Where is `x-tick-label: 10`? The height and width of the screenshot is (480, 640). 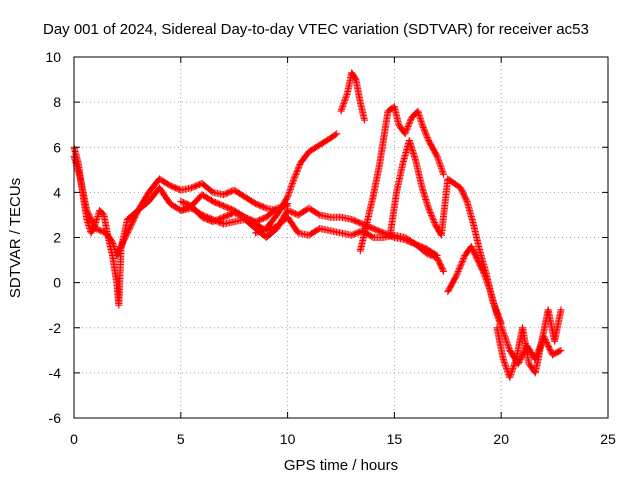 x-tick-label: 10 is located at coordinates (288, 439).